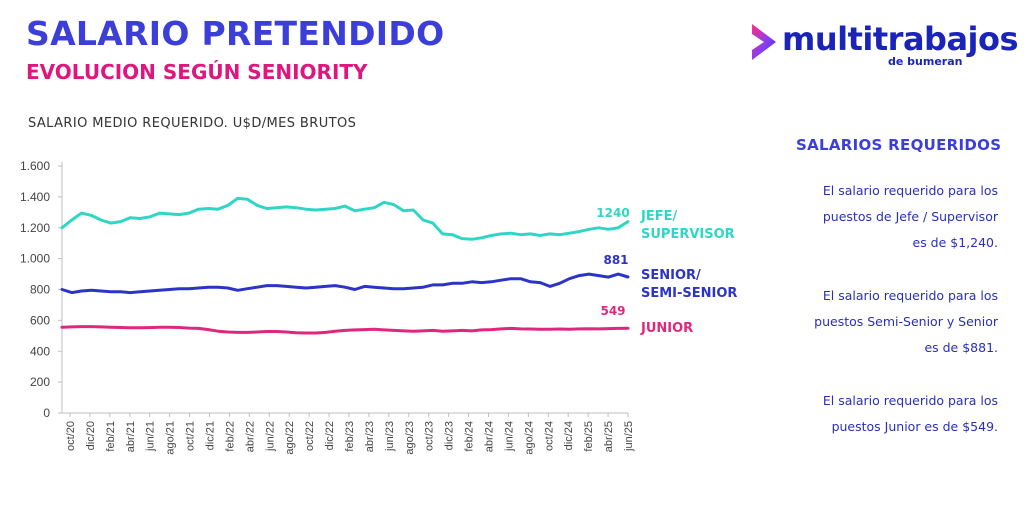 The image size is (1024, 509). What do you see at coordinates (689, 293) in the screenshot?
I see `series-label-senior: SEMI-SENIOR` at bounding box center [689, 293].